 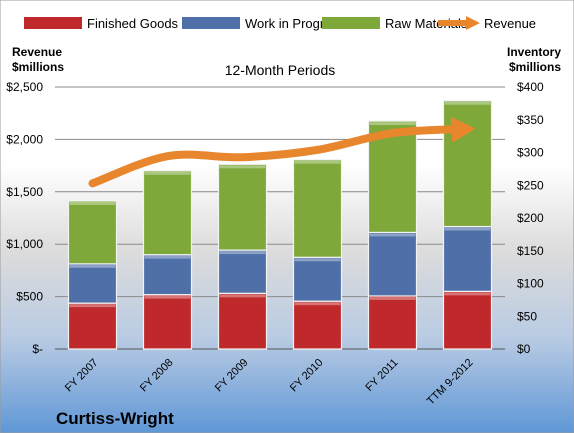 What do you see at coordinates (115, 418) in the screenshot?
I see `company-name: Curtiss-Wright` at bounding box center [115, 418].